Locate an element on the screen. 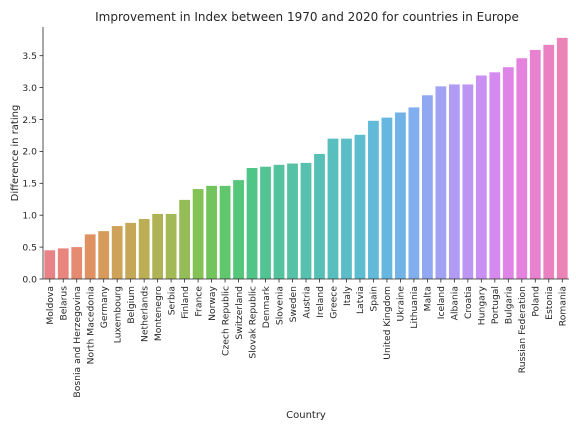 Image resolution: width=576 pixels, height=432 pixels. x-tick-label: Belarus is located at coordinates (64, 303).